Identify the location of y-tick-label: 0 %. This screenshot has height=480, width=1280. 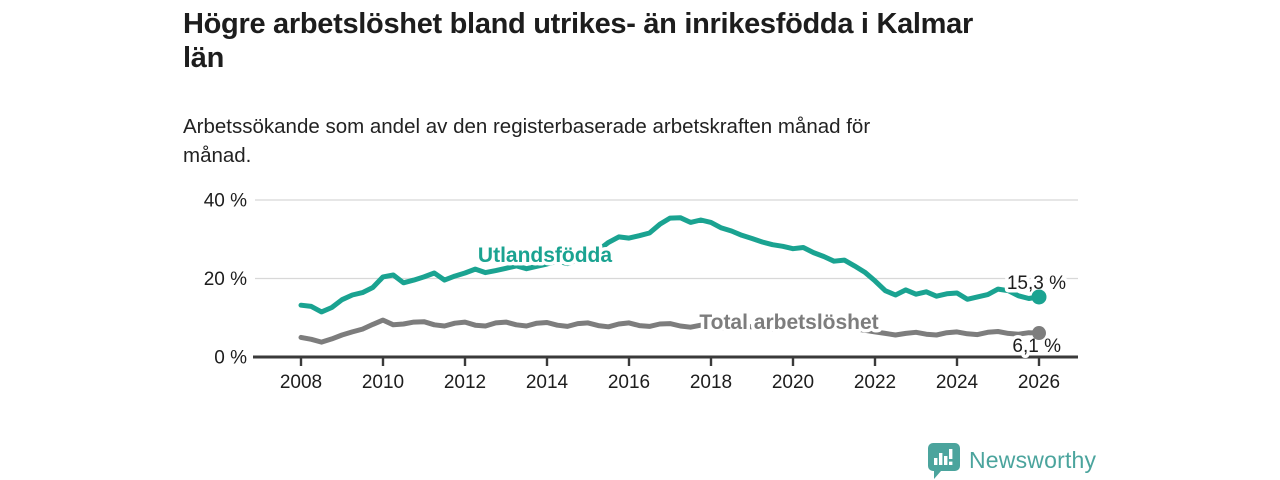
(230, 358).